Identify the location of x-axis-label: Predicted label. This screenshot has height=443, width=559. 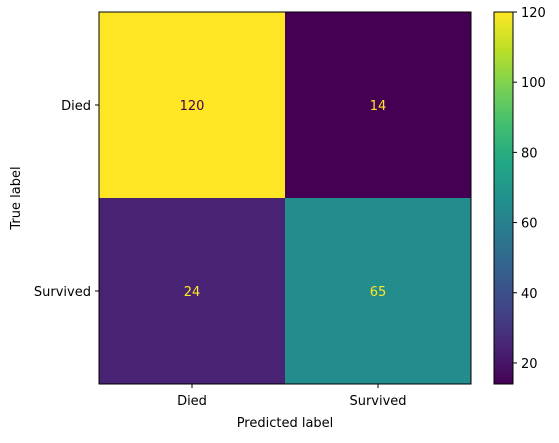
(285, 423).